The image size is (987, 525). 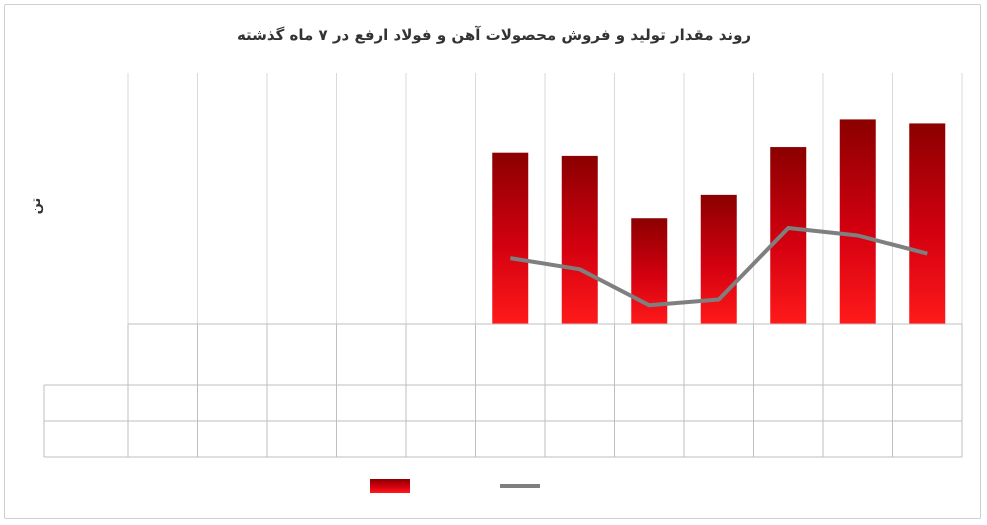 What do you see at coordinates (390, 486) in the screenshot?
I see `legend-swatch-production` at bounding box center [390, 486].